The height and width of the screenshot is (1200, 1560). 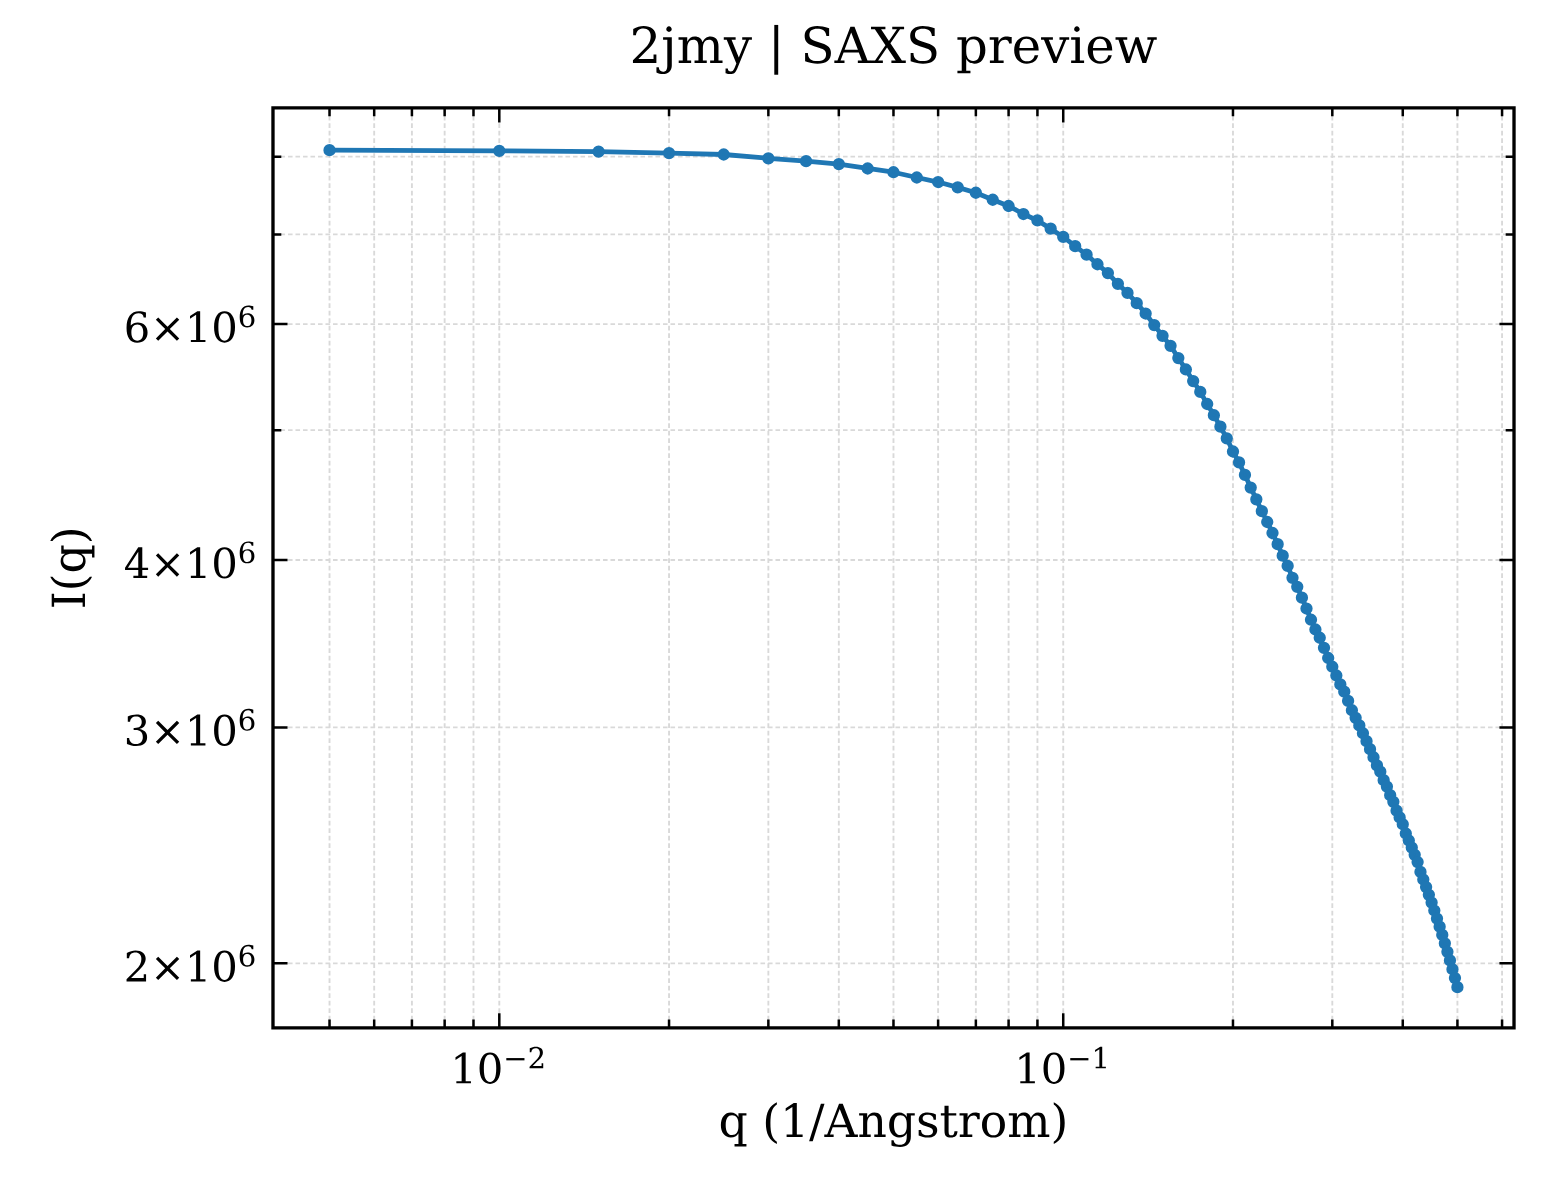 I want to click on y-tick-label: 2×10$^{6}$, so click(x=190, y=963).